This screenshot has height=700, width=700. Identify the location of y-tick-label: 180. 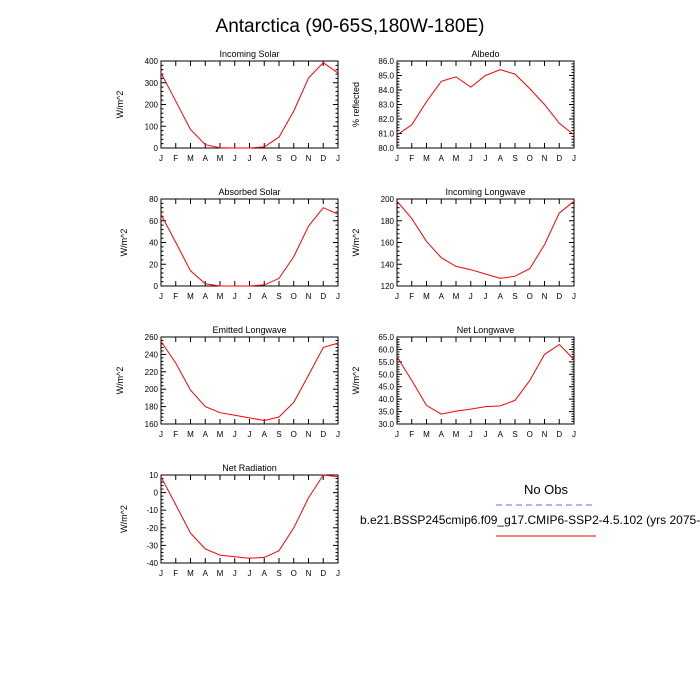
(152, 407).